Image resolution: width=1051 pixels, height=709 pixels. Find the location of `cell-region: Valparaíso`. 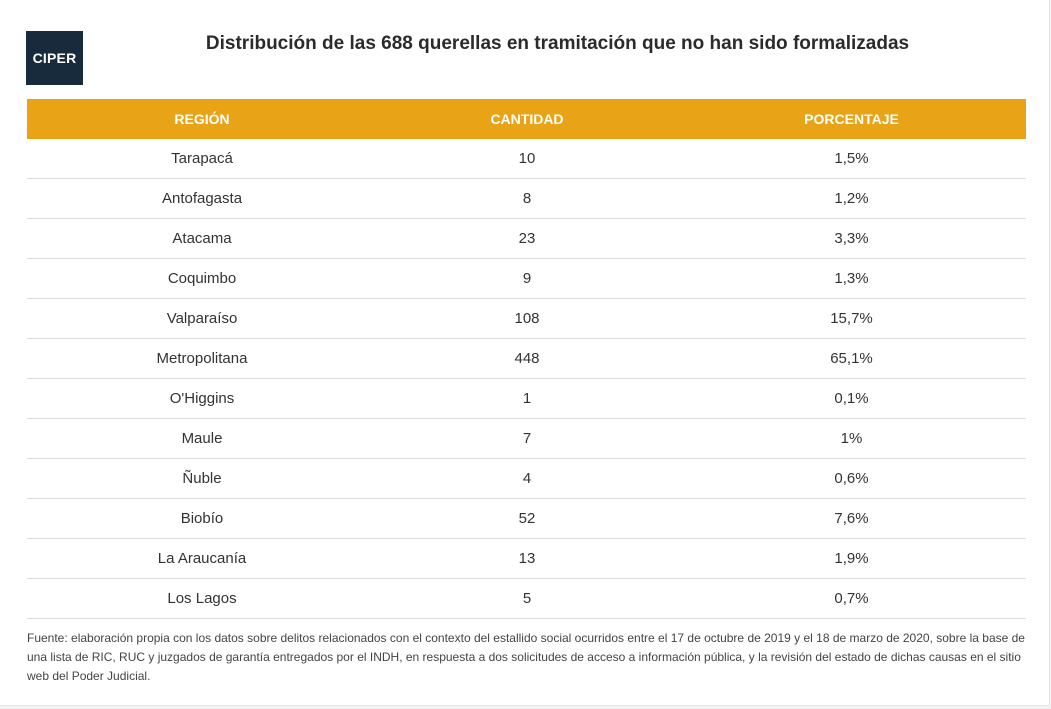

cell-region: Valparaíso is located at coordinates (202, 318).